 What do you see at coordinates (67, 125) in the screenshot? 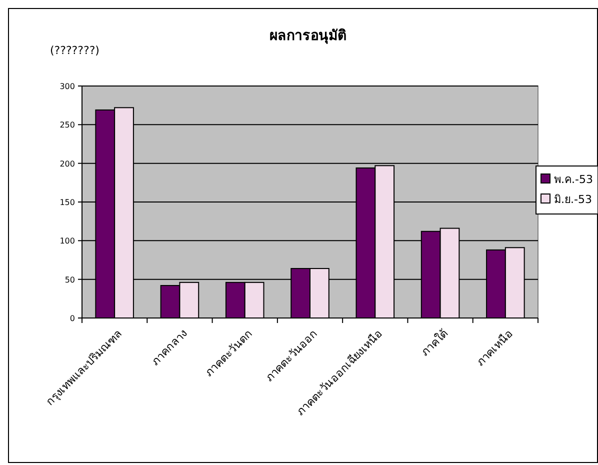
I see `y-tick-label: 250` at bounding box center [67, 125].